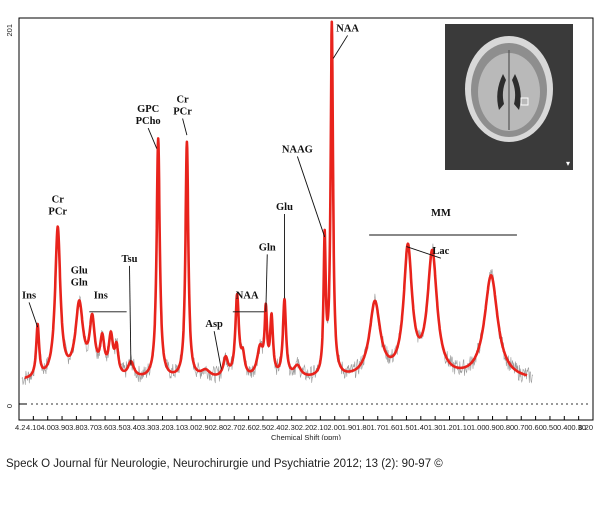 The image size is (600, 514). I want to click on x-tick-label: 4.2, so click(20, 427).